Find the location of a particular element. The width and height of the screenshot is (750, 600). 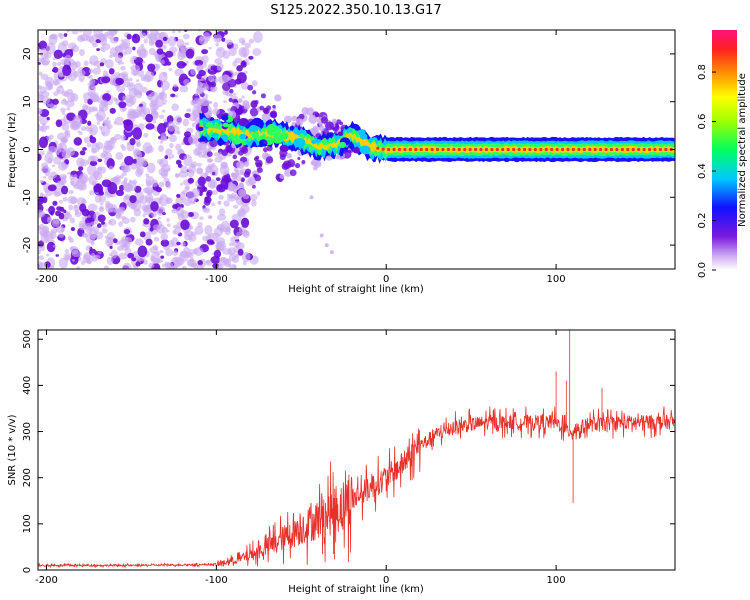

spectrogram-xtick-label: 100 is located at coordinates (556, 279).